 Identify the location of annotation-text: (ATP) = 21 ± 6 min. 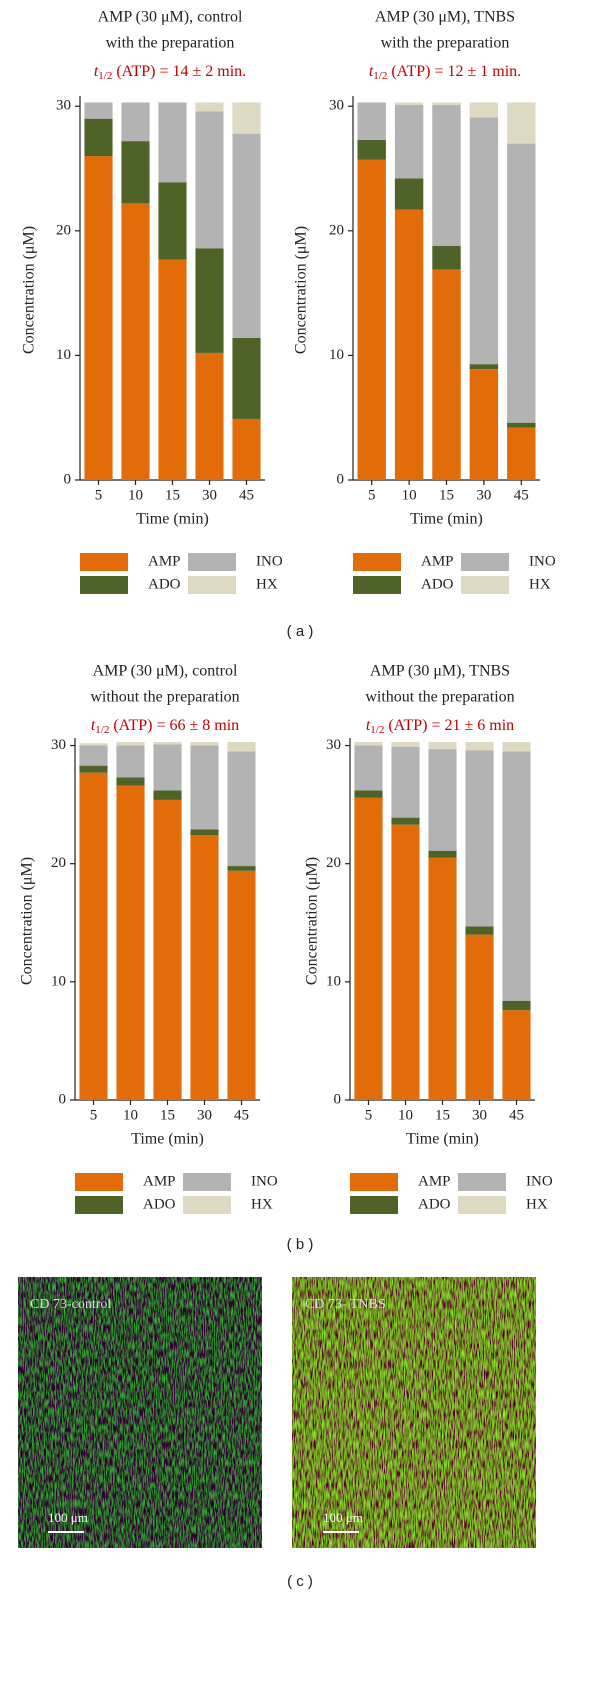
(451, 725).